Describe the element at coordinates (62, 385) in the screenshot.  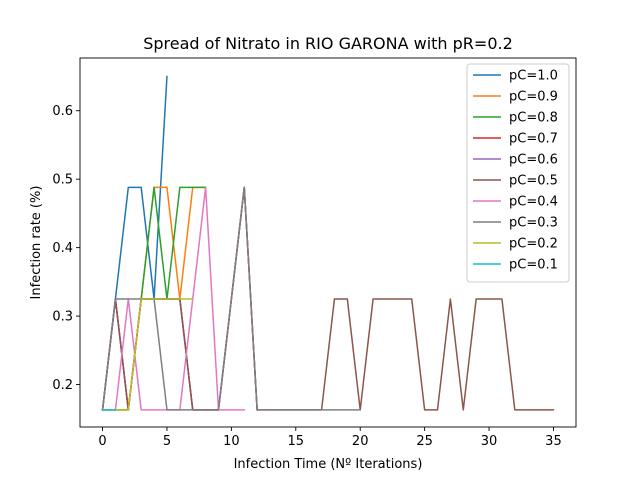
I see `y-tick-label: 0.2` at that location.